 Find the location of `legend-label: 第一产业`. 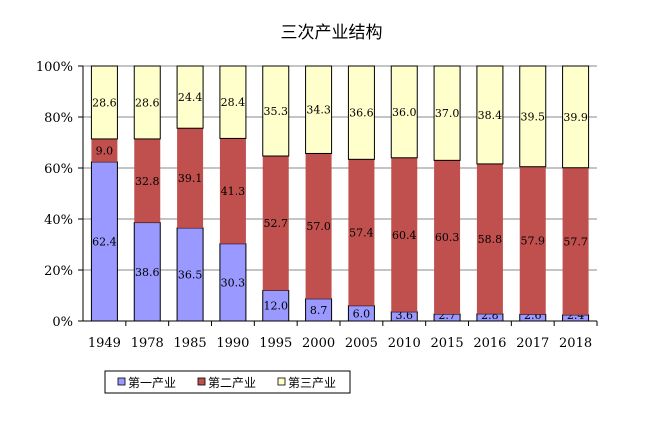

legend-label: 第一产业 is located at coordinates (152, 383).